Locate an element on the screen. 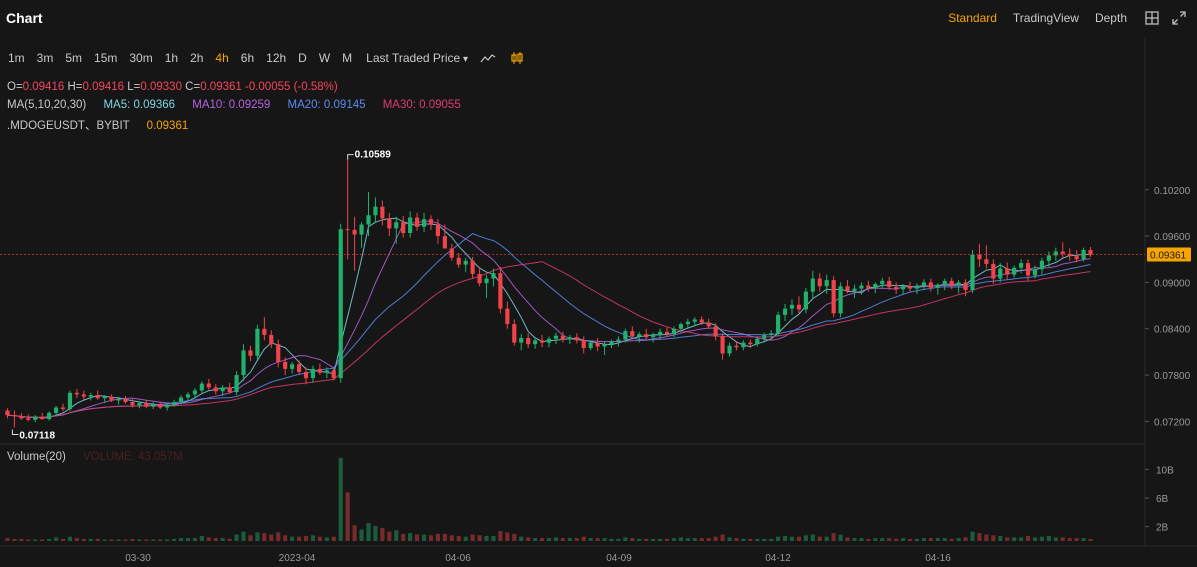 The image size is (1197, 567). candlestick-icon is located at coordinates (517, 58).